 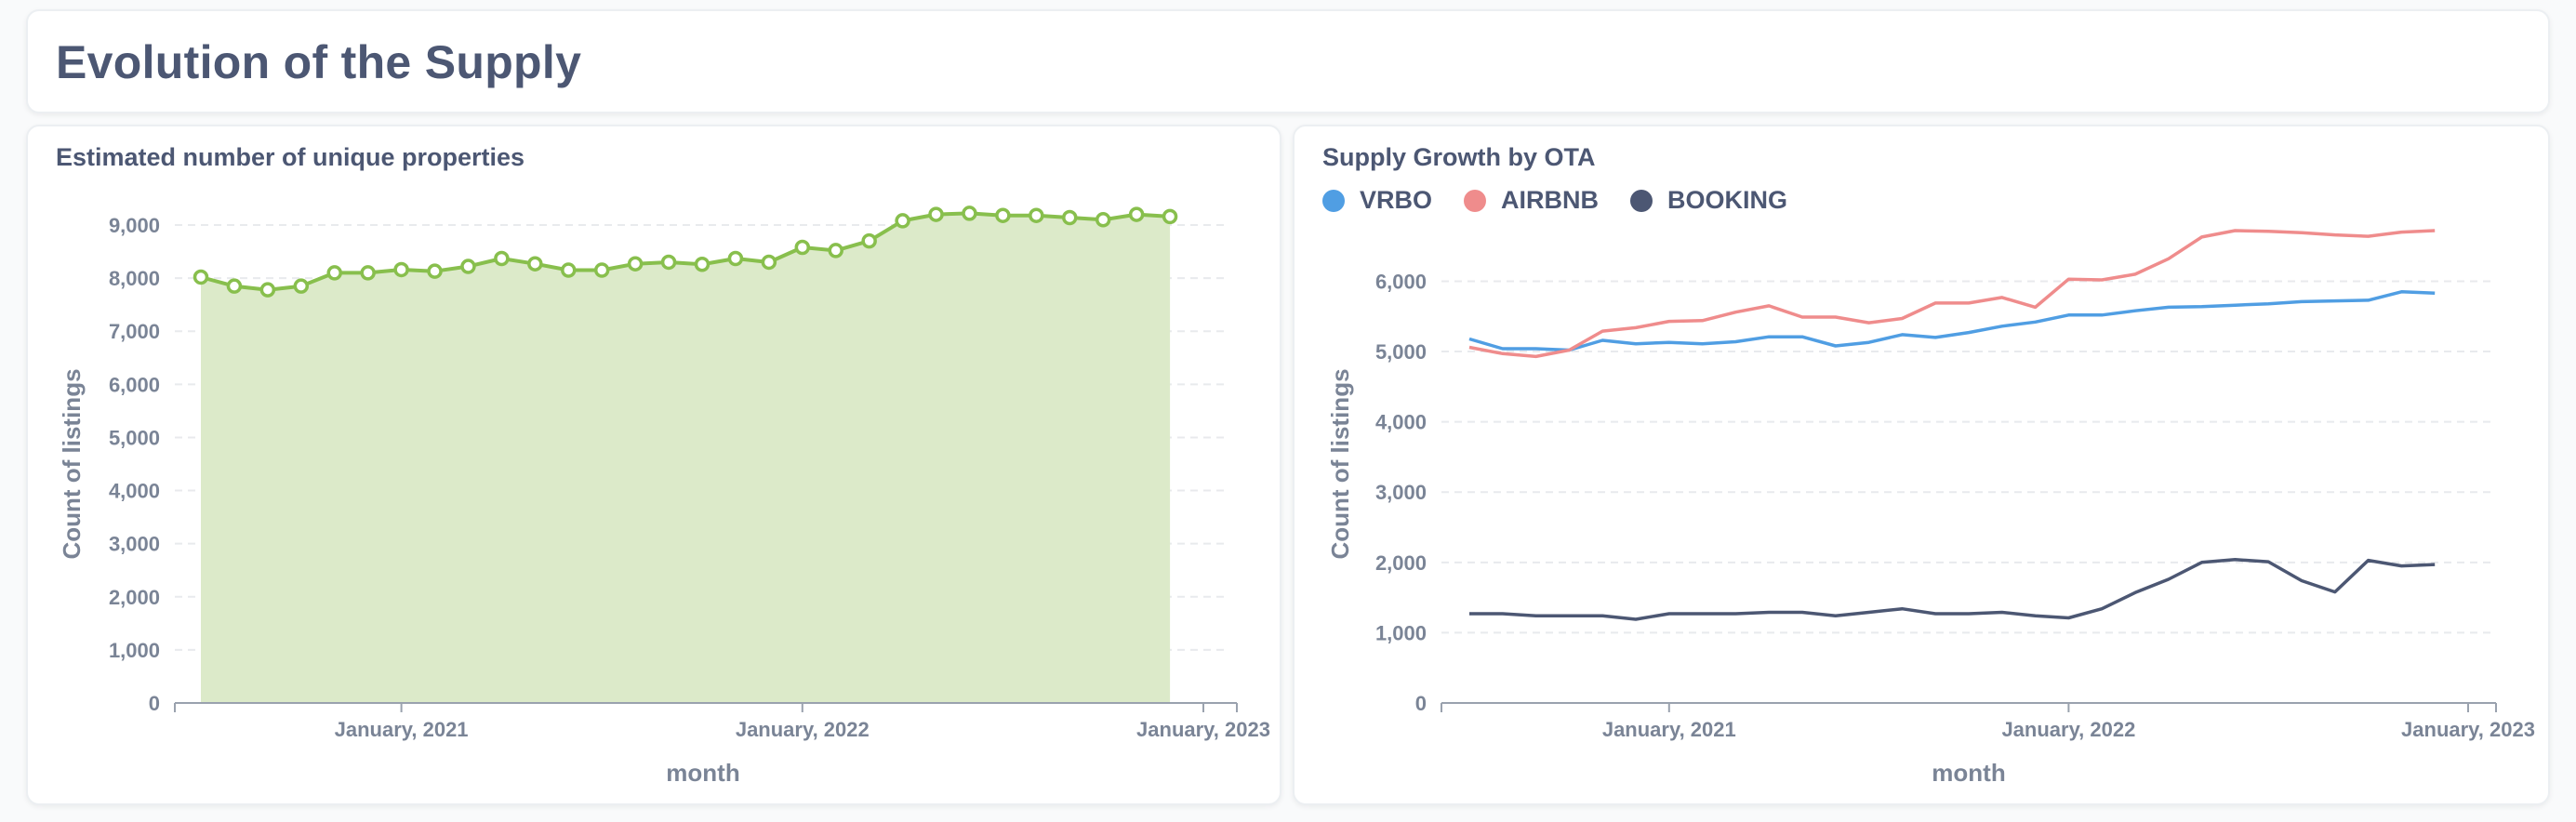 What do you see at coordinates (1288, 61) in the screenshot?
I see `dashboard-header-card: Evolution of the Supply` at bounding box center [1288, 61].